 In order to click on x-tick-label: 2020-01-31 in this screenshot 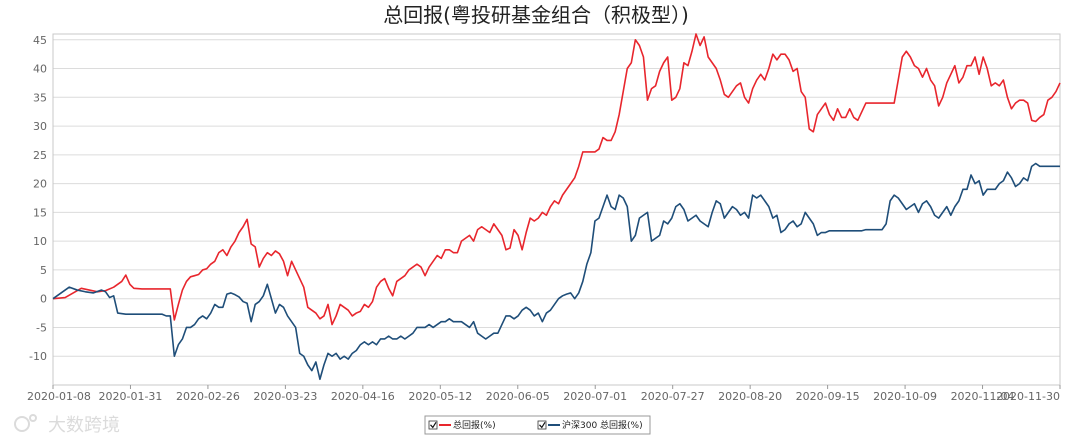, I will do `click(130, 396)`.